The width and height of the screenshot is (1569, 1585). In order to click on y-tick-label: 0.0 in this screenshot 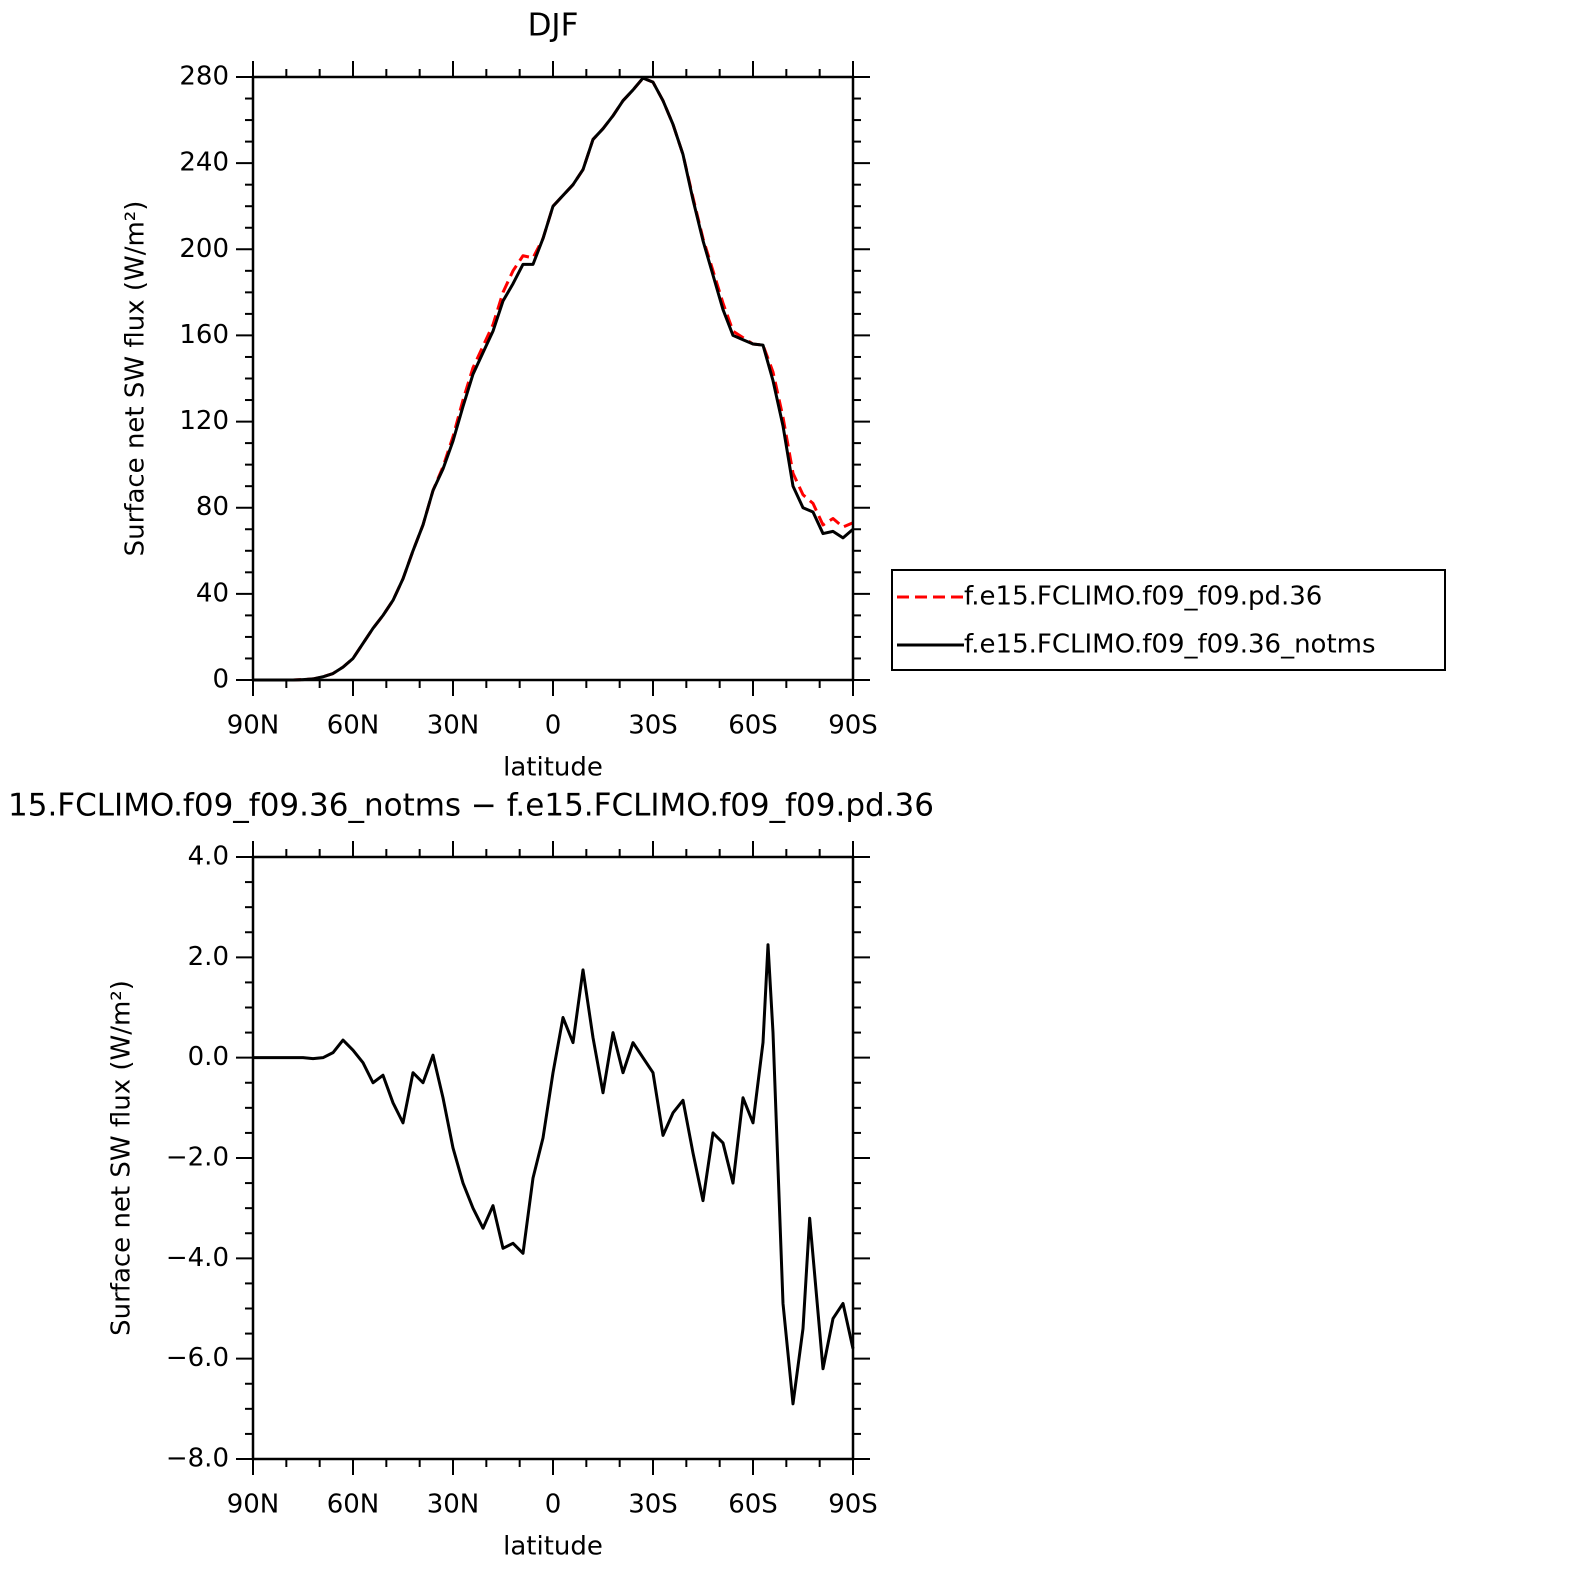, I will do `click(208, 1057)`.